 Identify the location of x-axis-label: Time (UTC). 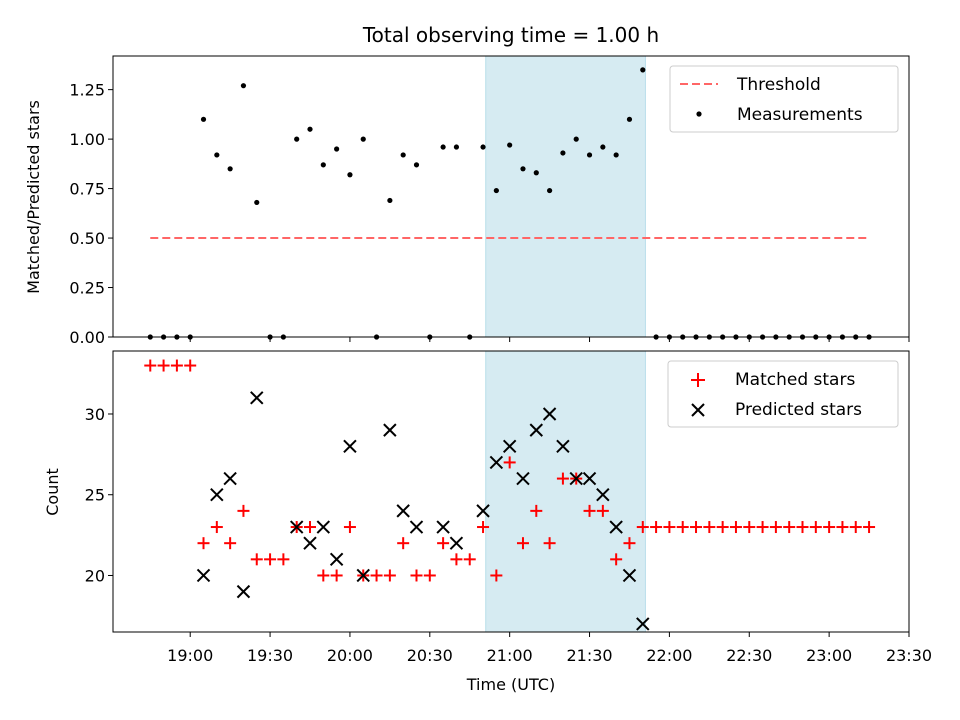
(510, 684).